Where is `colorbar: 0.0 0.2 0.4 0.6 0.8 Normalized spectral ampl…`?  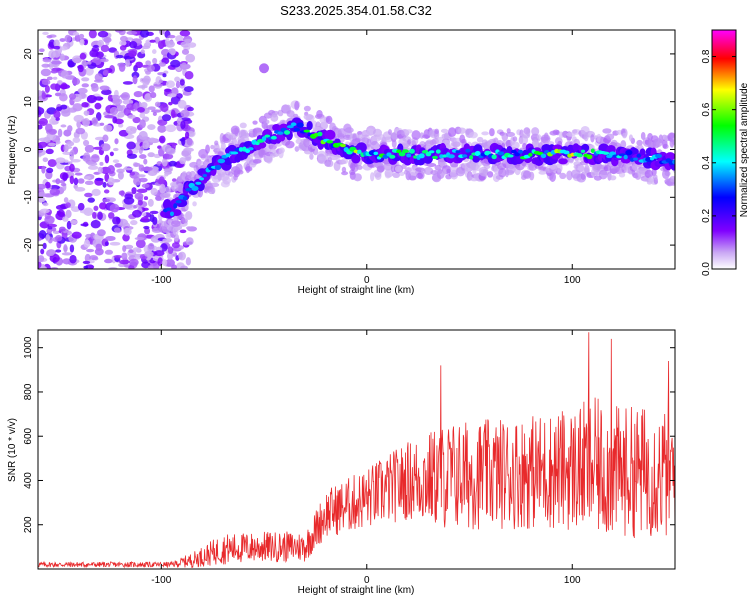
colorbar: 0.0 0.2 0.4 0.6 0.8 Normalized spectral ampl… is located at coordinates (725, 152).